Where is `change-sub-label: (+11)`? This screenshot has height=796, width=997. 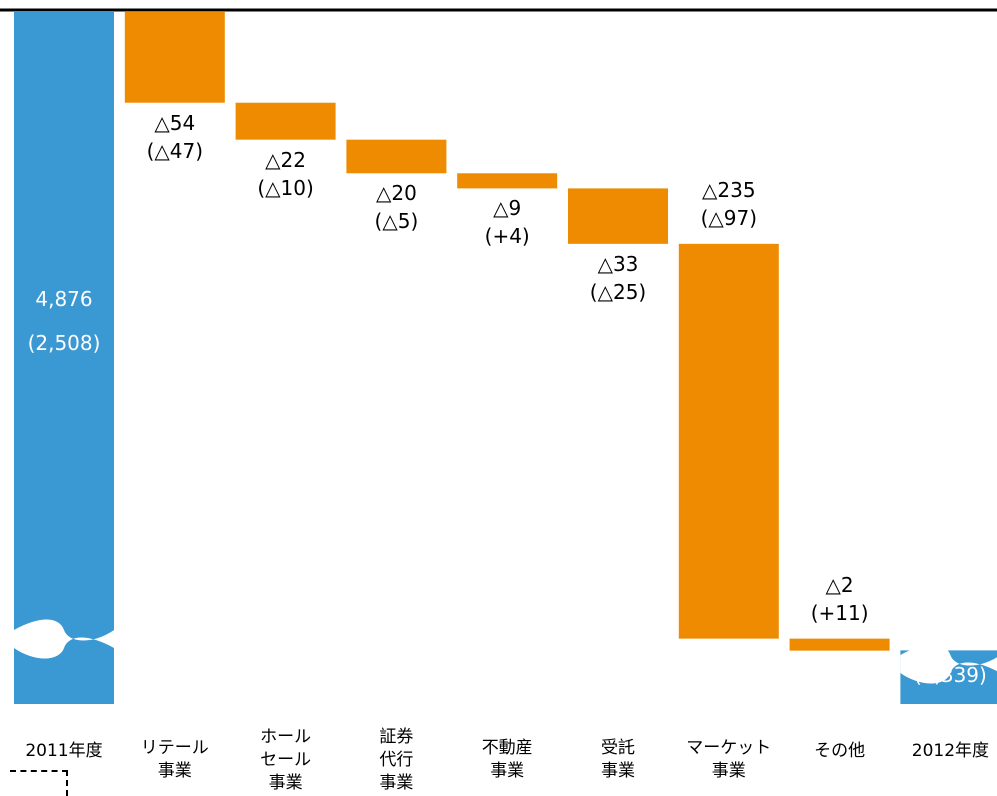 change-sub-label: (+11) is located at coordinates (839, 612).